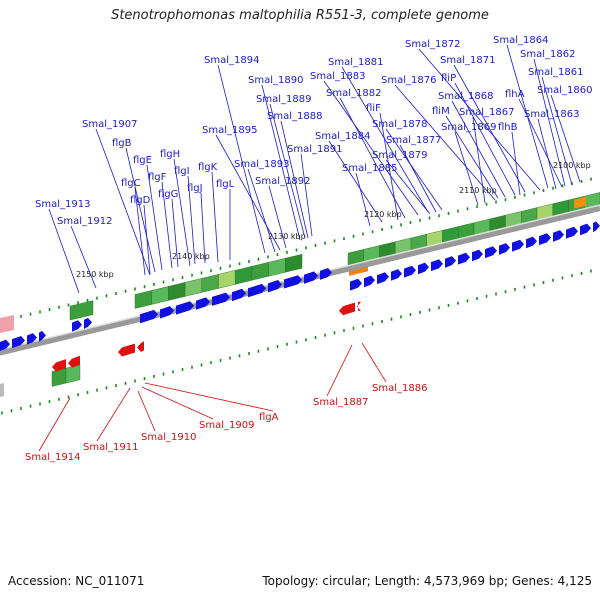 Image resolution: width=600 pixels, height=600 pixels. Describe the element at coordinates (432, 44) in the screenshot. I see `forward-gene-label: Smal_1872` at that location.